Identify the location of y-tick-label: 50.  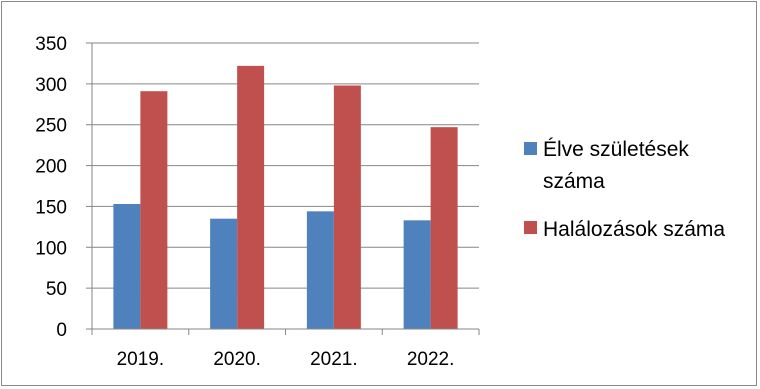
(56, 289).